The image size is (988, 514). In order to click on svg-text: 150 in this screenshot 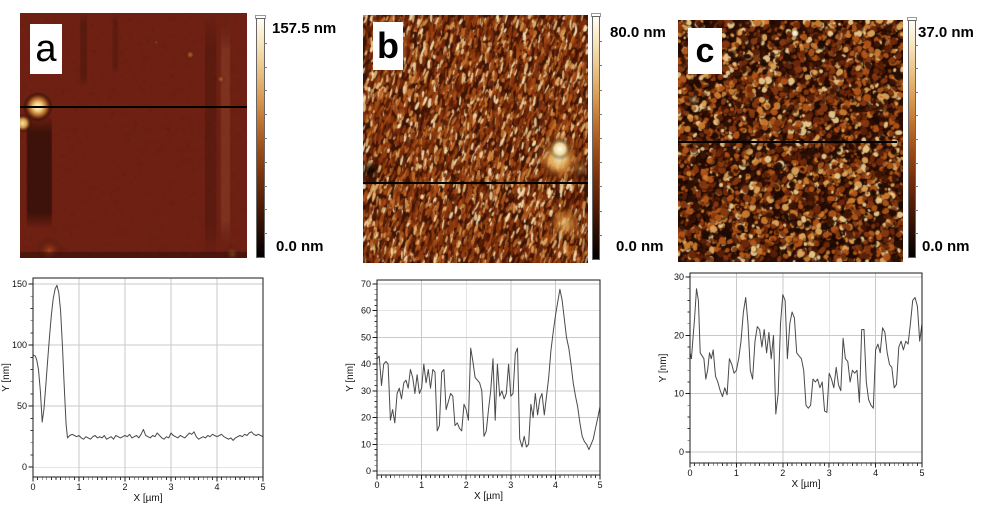, I will do `click(19, 284)`.